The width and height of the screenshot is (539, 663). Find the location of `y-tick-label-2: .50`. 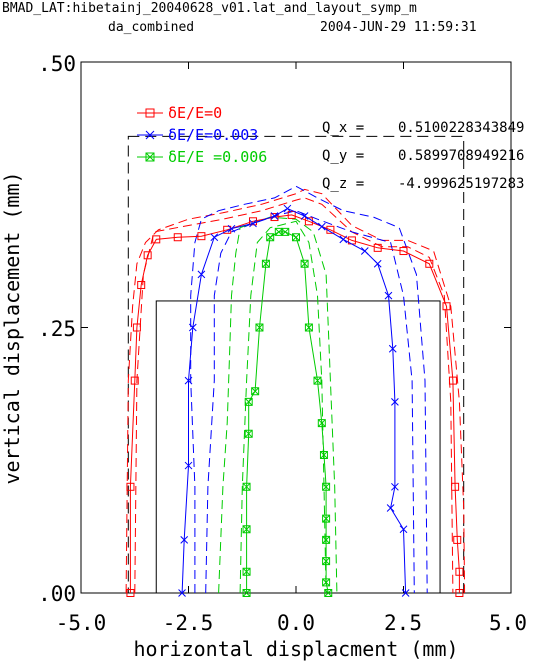

y-tick-label-2: .50 is located at coordinates (57, 64).